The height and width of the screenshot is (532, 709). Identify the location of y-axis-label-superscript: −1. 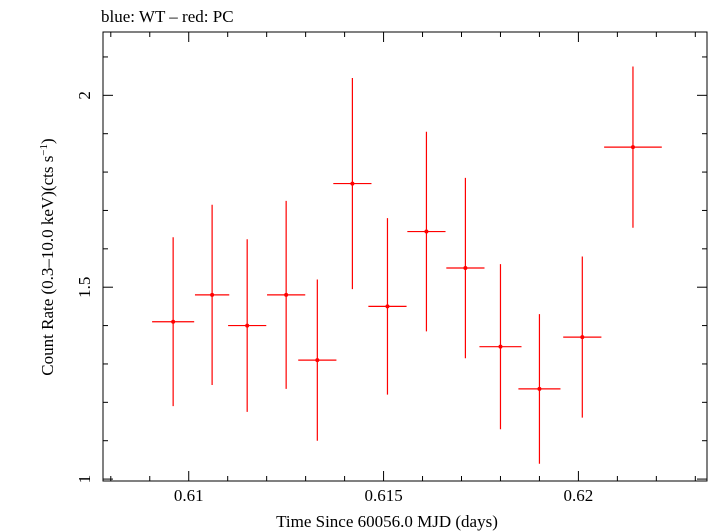
(44, 150).